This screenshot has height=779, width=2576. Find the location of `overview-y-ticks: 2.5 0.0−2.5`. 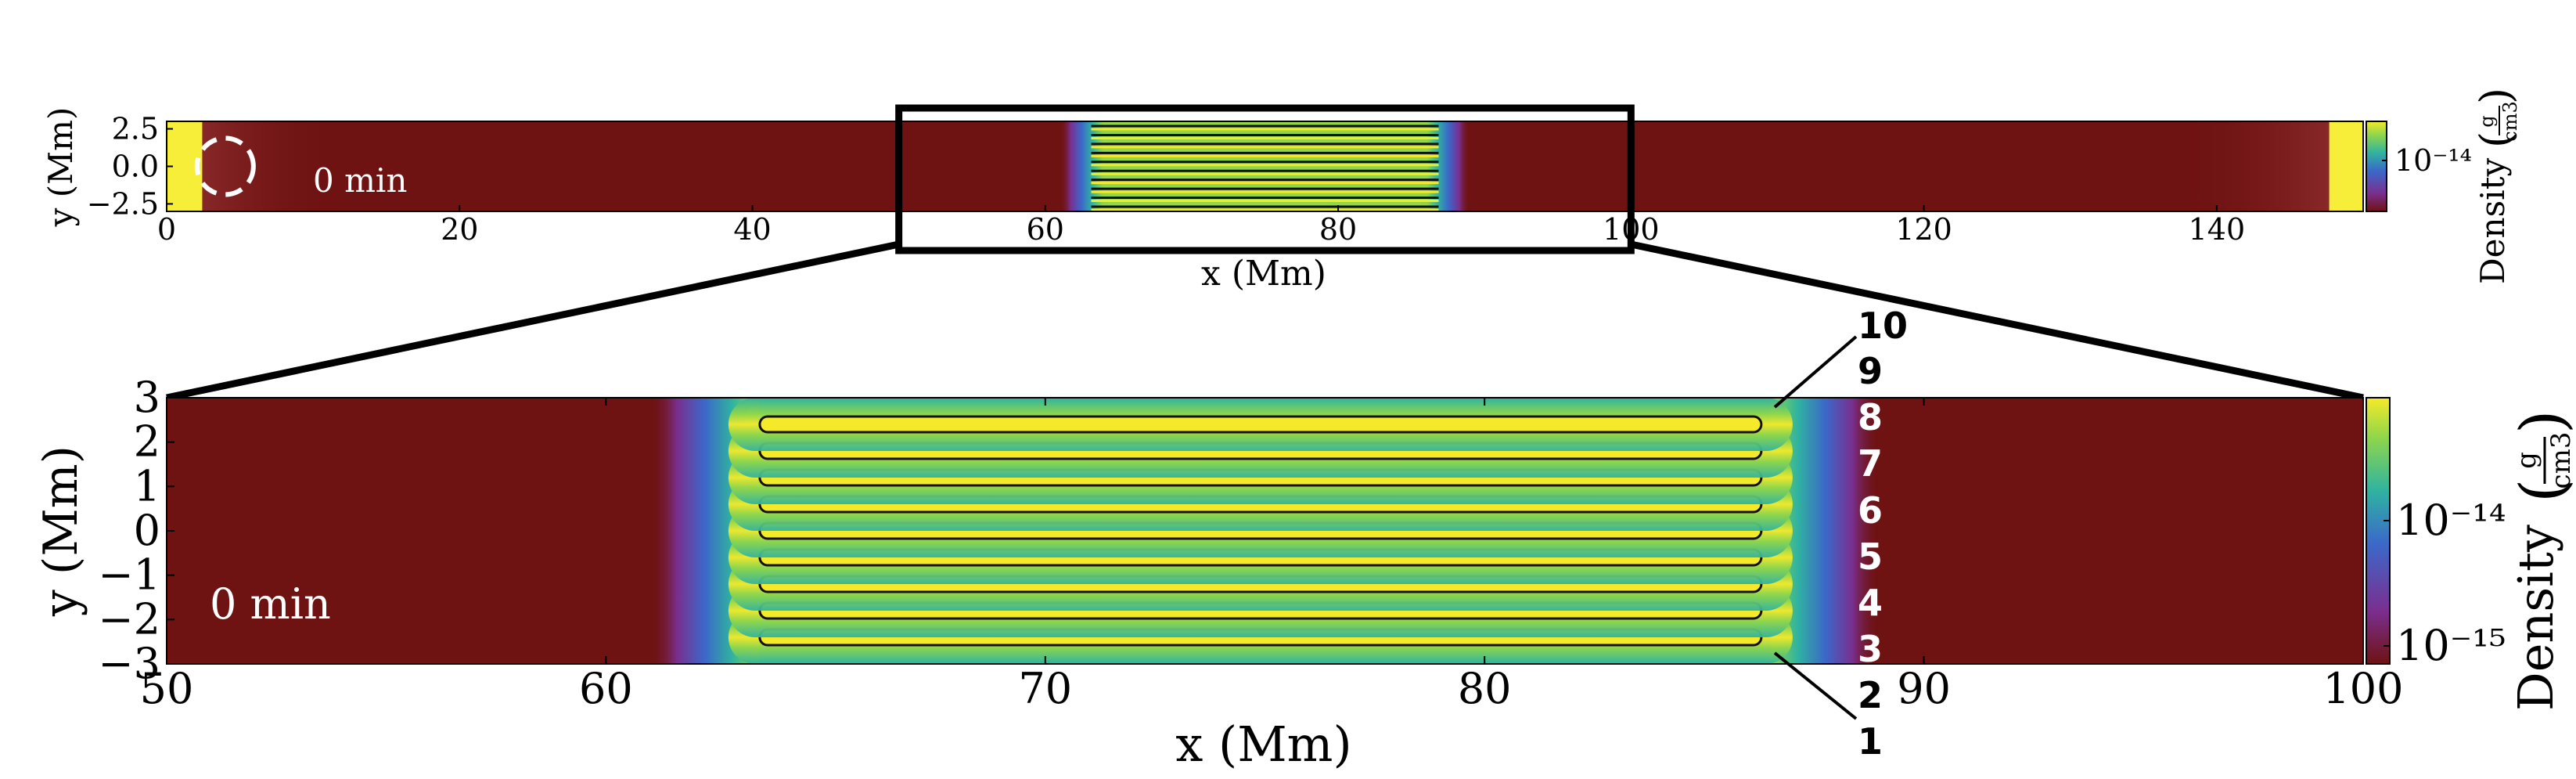

overview-y-ticks: 2.5 0.0−2.5 is located at coordinates (130, 166).